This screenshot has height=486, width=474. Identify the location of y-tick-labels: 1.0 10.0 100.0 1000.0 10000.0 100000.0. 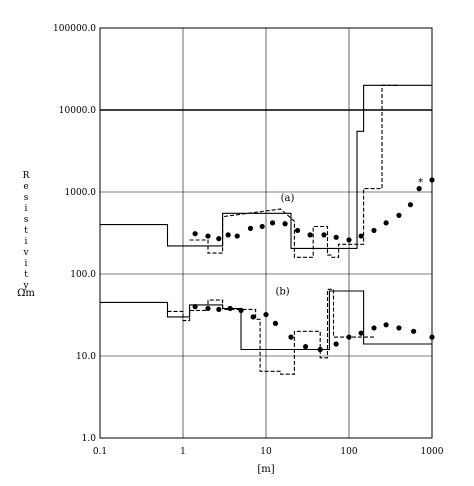
(74, 234).